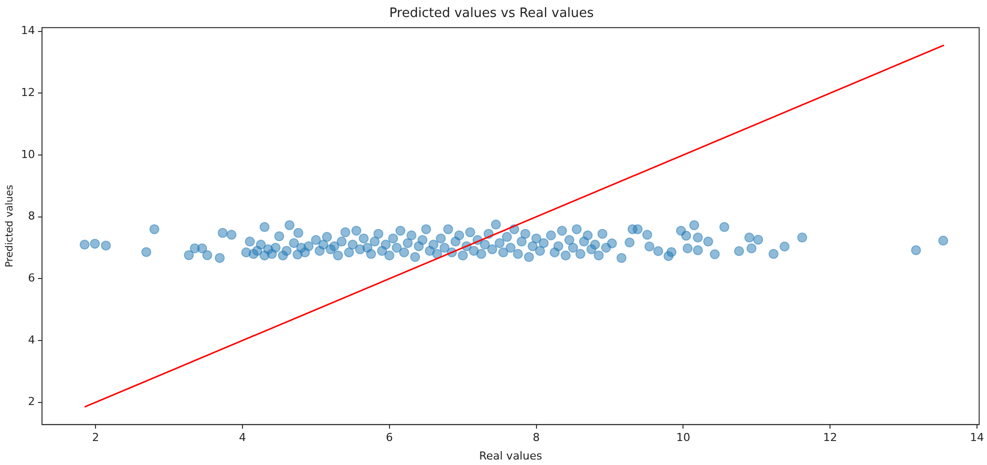 The width and height of the screenshot is (987, 465). I want to click on x-tick-label: 6, so click(389, 437).